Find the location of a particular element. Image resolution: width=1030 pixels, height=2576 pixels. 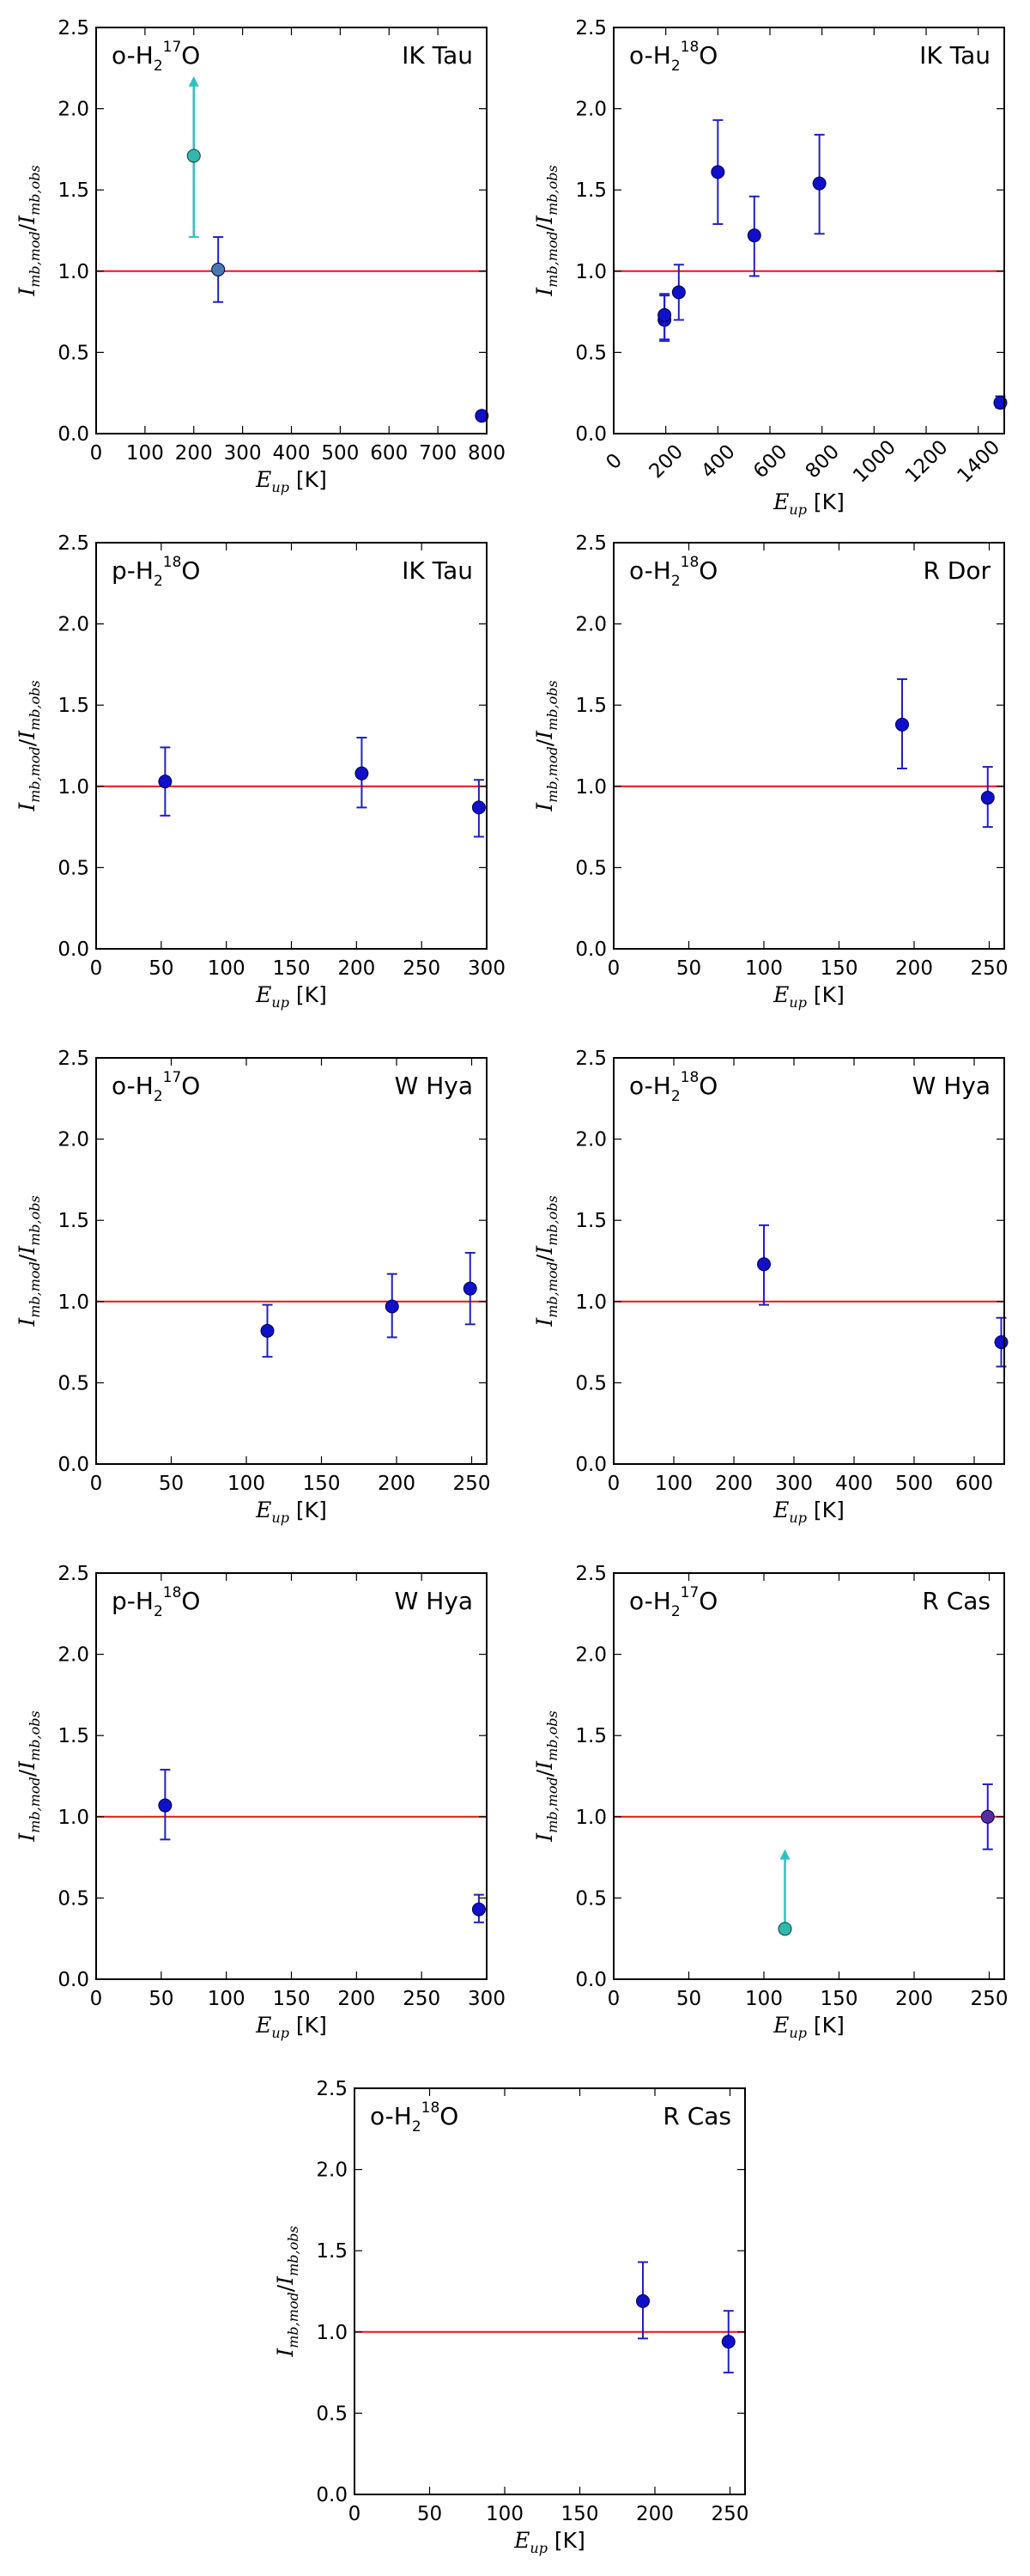

species-label: o-H217O is located at coordinates (156, 57).